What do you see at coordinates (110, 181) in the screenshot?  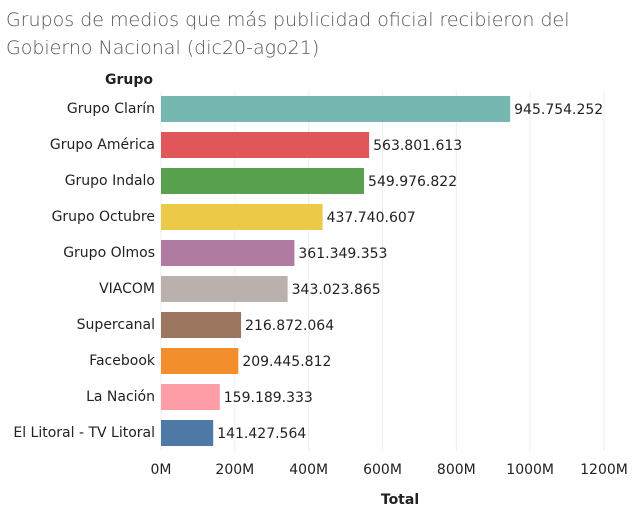 I see `y-tick-label: Grupo Indalo` at bounding box center [110, 181].